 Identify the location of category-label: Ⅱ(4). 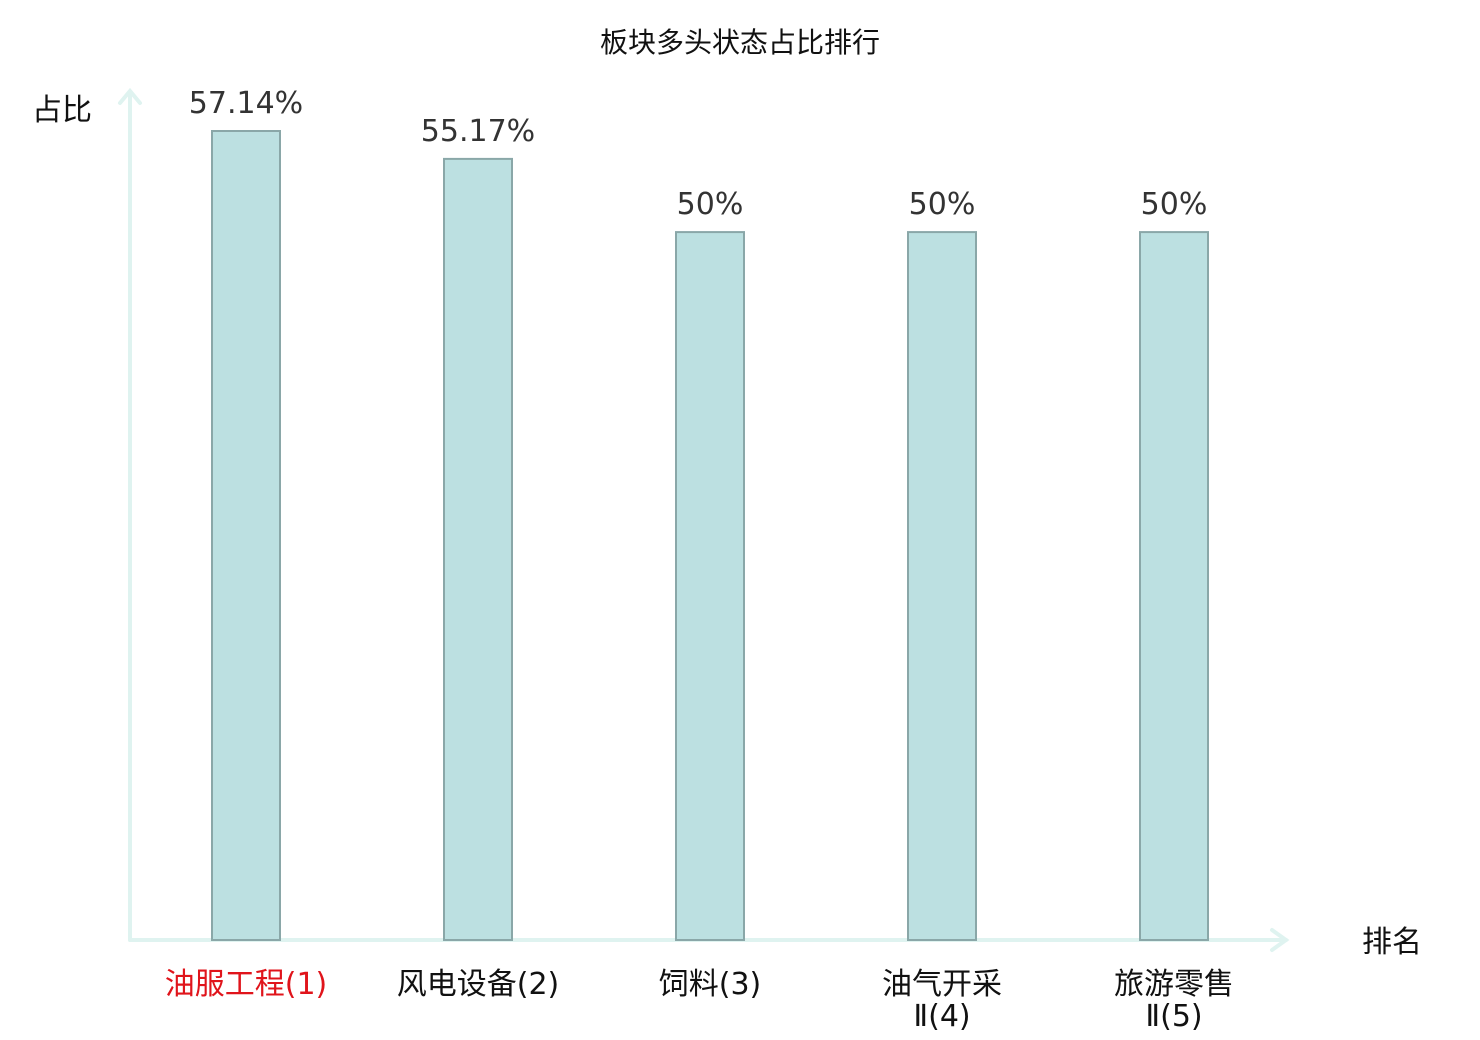
(941, 1016).